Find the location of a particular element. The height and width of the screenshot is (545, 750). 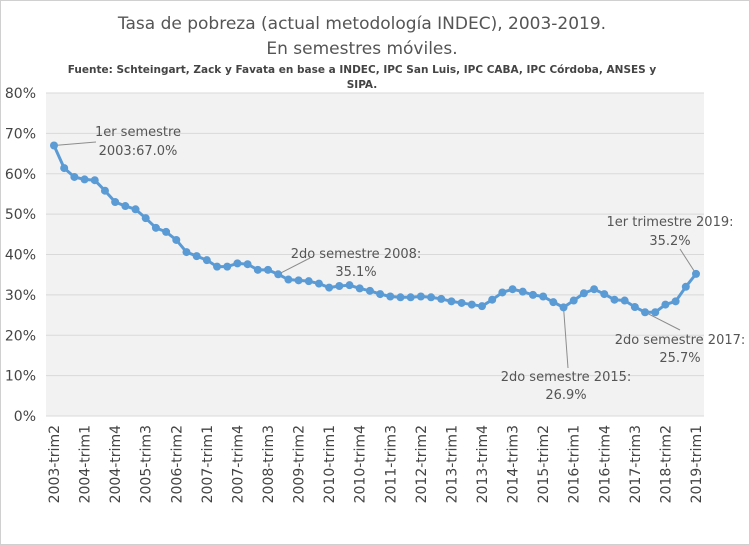

x-tick-label: 2004-trim4 is located at coordinates (116, 464).